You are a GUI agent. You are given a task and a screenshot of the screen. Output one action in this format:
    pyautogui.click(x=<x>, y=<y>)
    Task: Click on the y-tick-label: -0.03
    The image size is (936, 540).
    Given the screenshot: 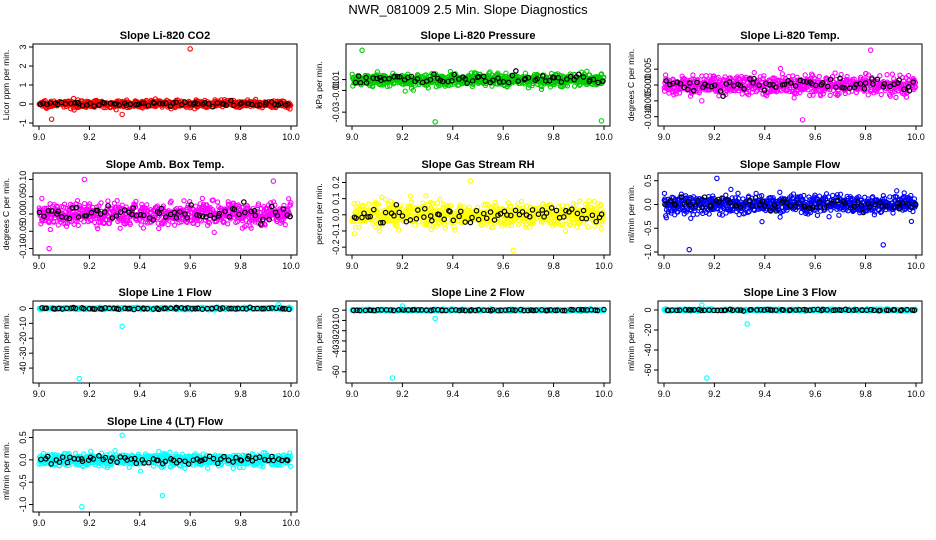 What is the action you would take?
    pyautogui.click(x=336, y=112)
    